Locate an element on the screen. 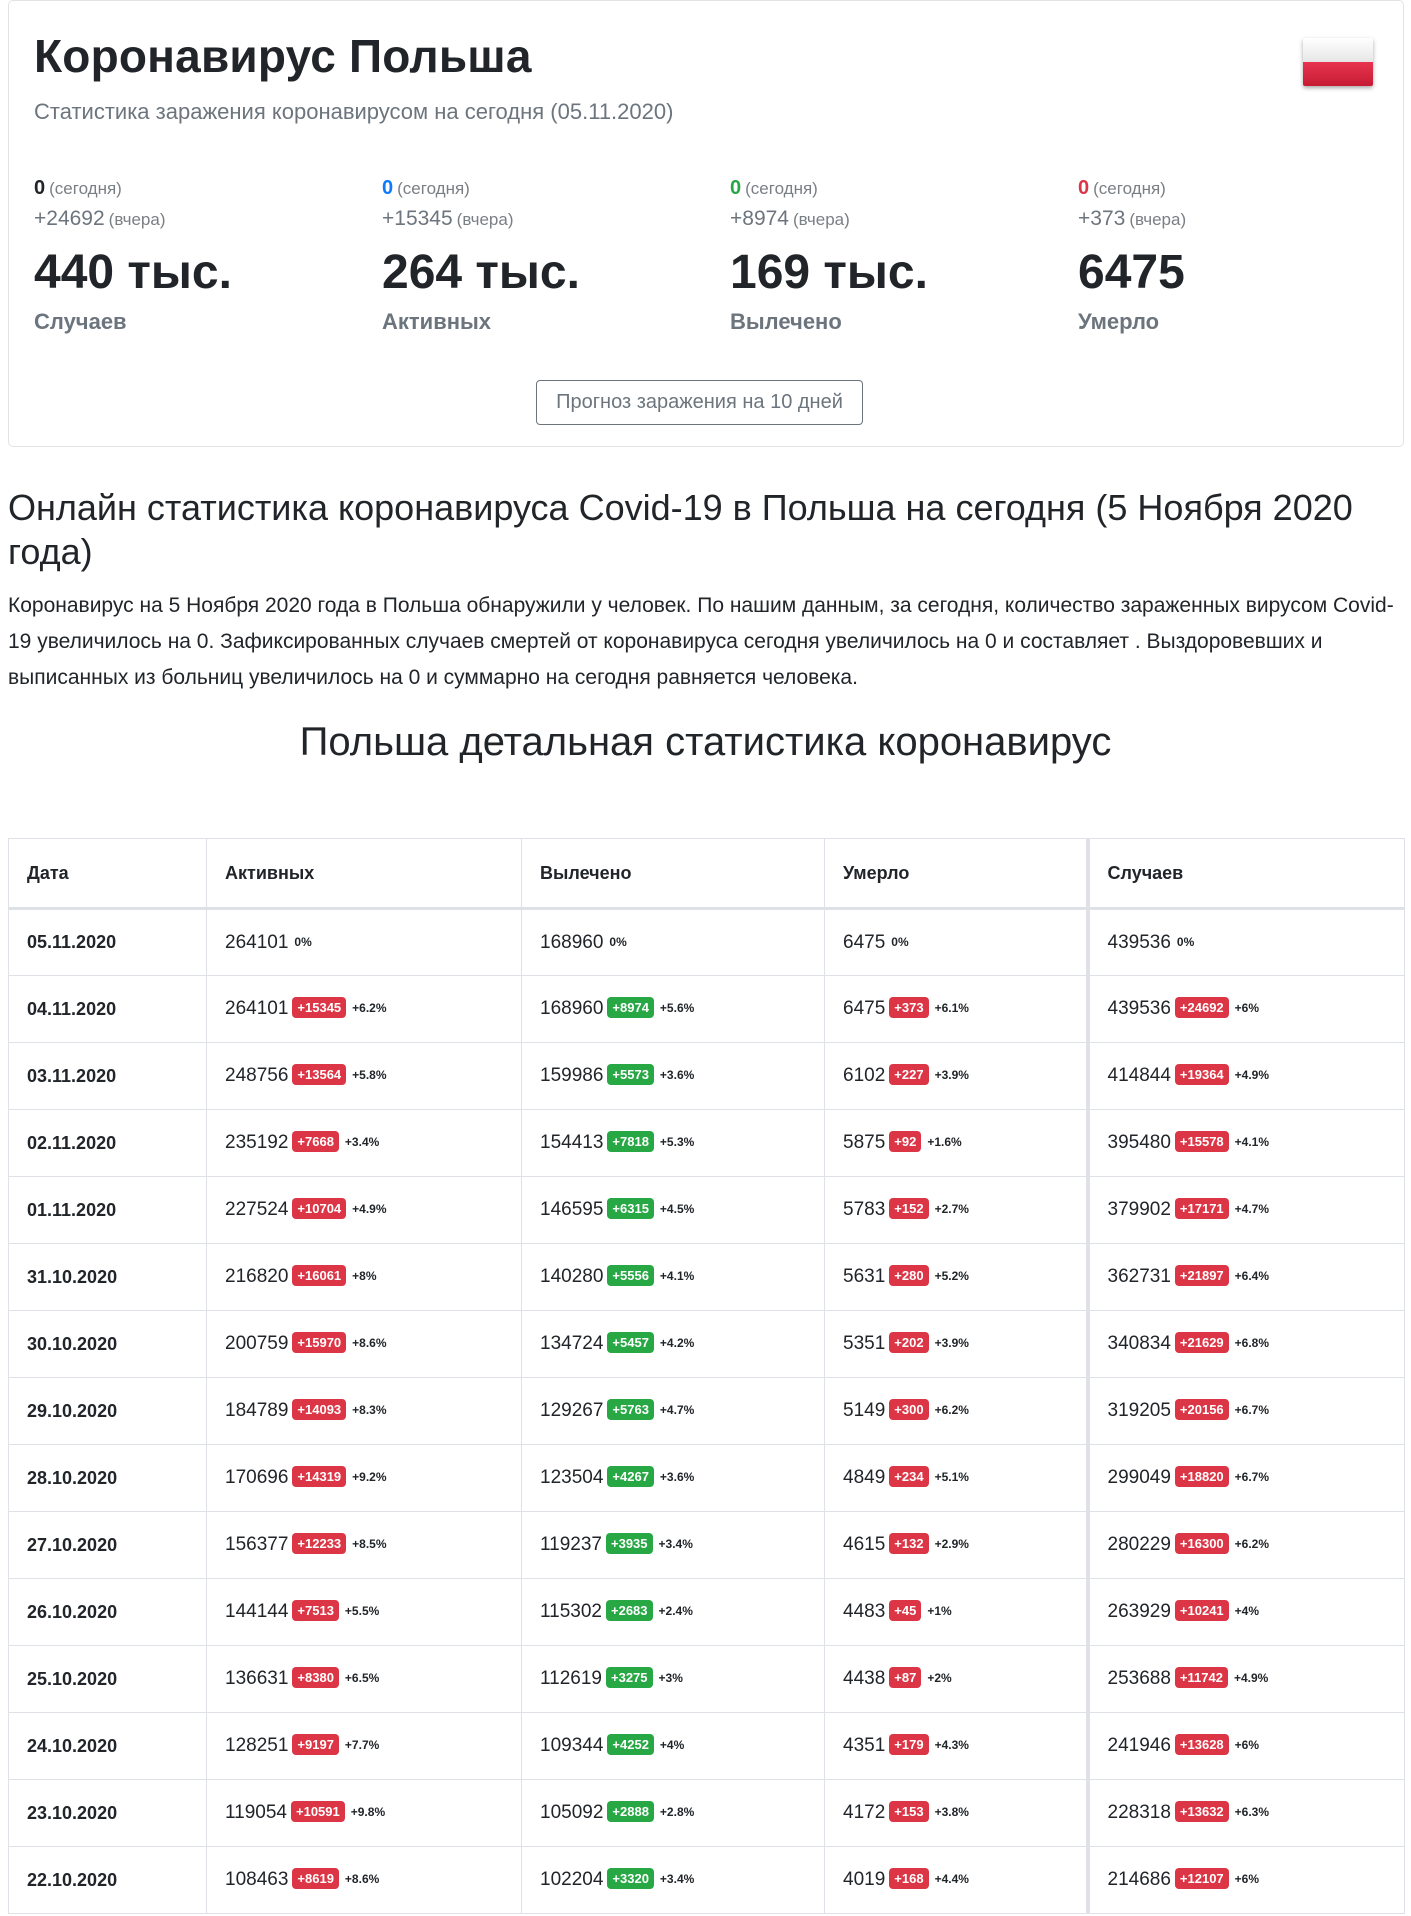  cell-active: 144144 +7513 +5.5% is located at coordinates (364, 1612).